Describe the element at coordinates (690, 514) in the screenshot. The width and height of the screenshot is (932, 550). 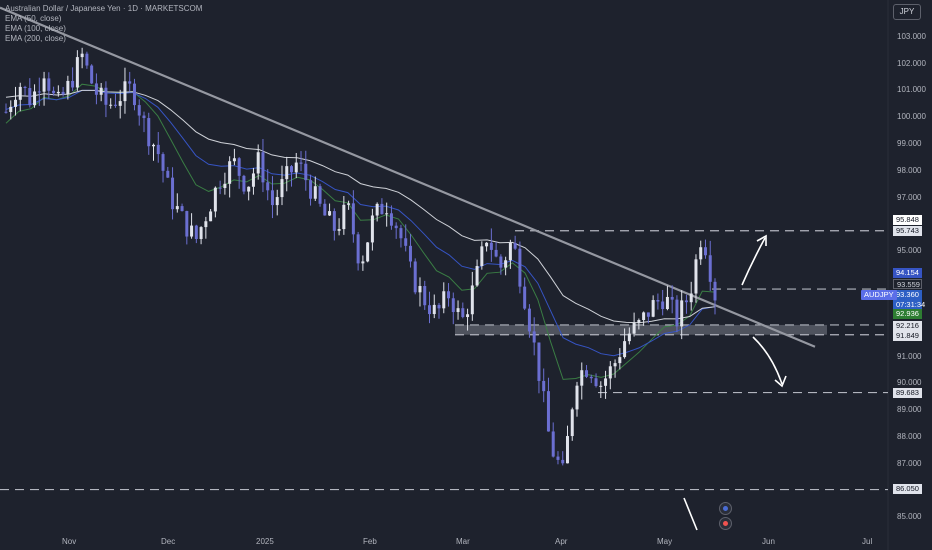
I see `drawing-line-annotation` at that location.